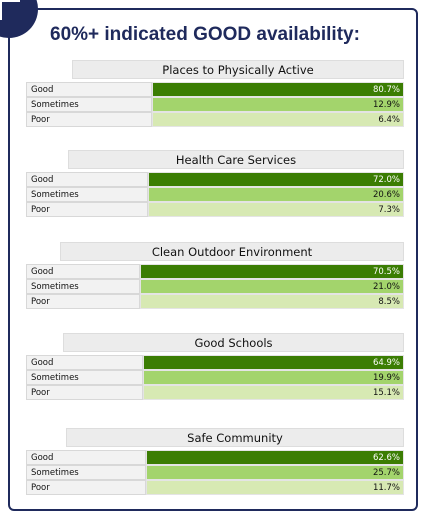 The image size is (430, 519). I want to click on row-value: 12.9%, so click(278, 104).